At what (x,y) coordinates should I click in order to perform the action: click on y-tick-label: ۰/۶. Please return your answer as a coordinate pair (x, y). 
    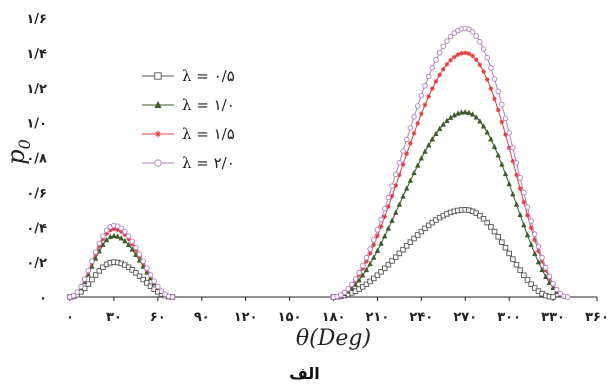
    Looking at the image, I should click on (36, 193).